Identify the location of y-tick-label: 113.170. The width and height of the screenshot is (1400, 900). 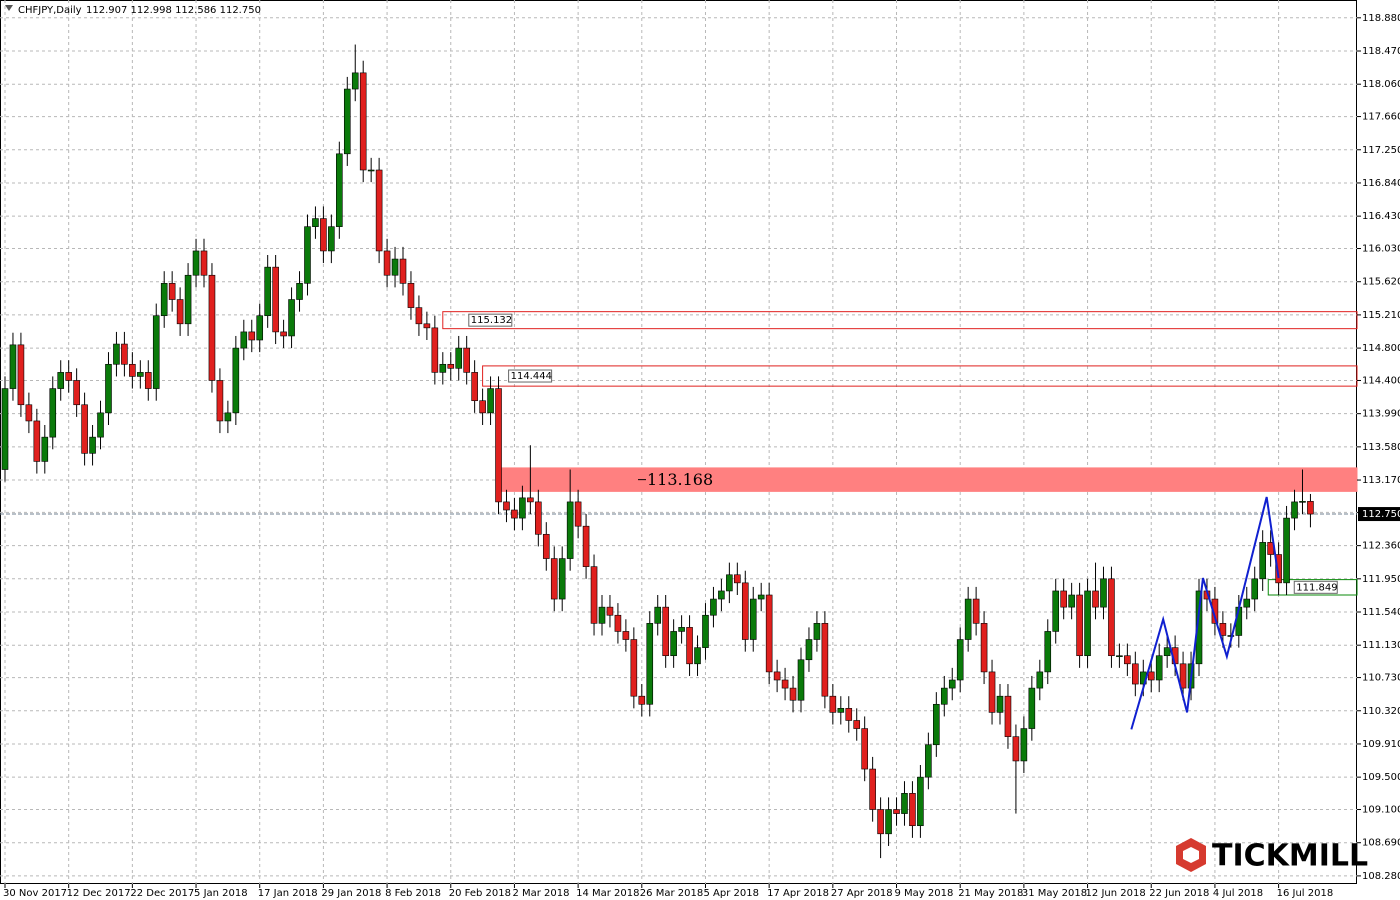
(1381, 480).